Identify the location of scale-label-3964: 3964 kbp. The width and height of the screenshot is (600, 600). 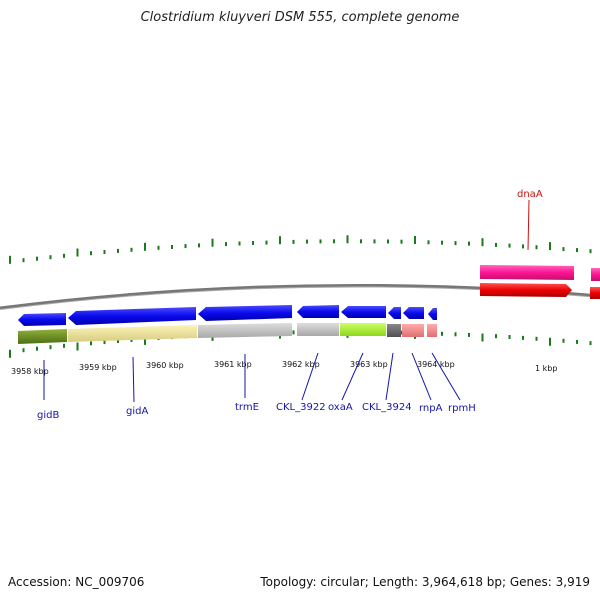
(436, 364).